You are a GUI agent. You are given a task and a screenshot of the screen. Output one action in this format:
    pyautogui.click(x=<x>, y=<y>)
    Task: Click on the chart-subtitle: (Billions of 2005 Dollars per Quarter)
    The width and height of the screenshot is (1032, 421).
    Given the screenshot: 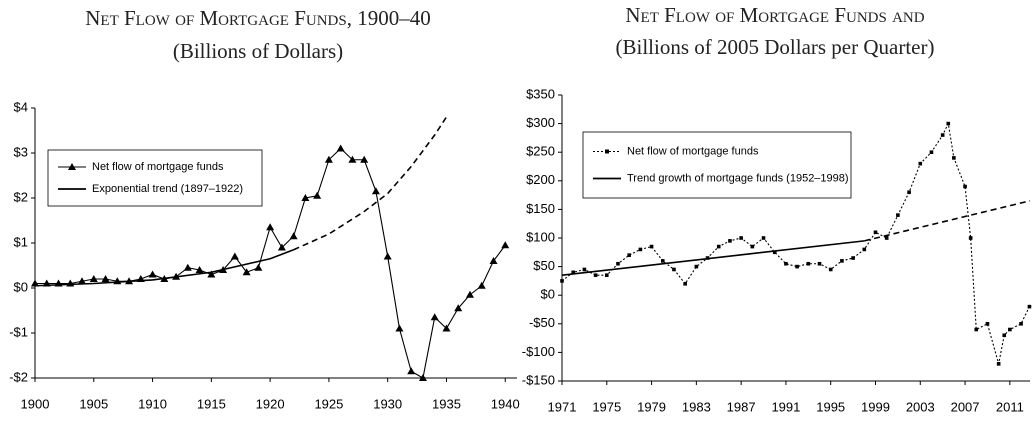 What is the action you would take?
    pyautogui.click(x=774, y=47)
    